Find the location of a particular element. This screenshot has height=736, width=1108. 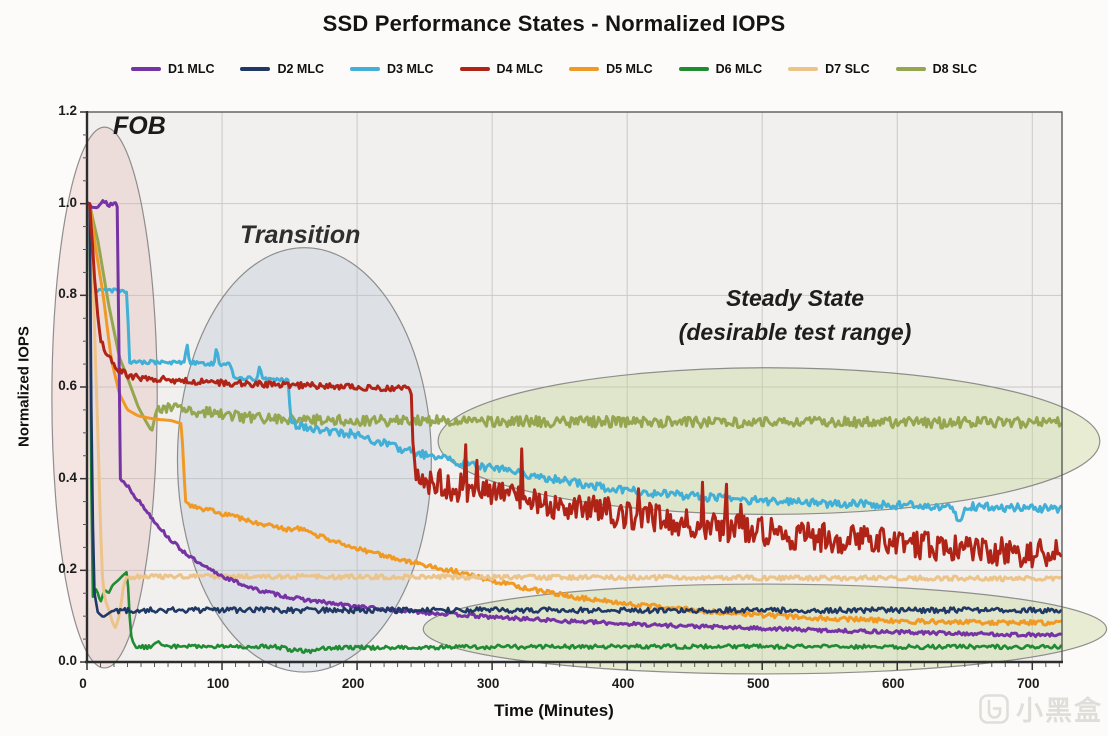

y-tick-label: 0.8 is located at coordinates (67, 294).